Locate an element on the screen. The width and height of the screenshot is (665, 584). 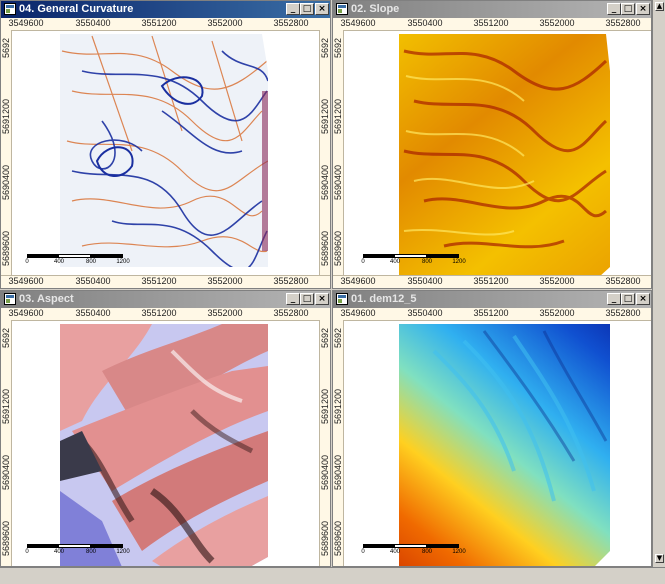
titlebar-aspect: 03. Aspect _ □ × is located at coordinates (165, 299).